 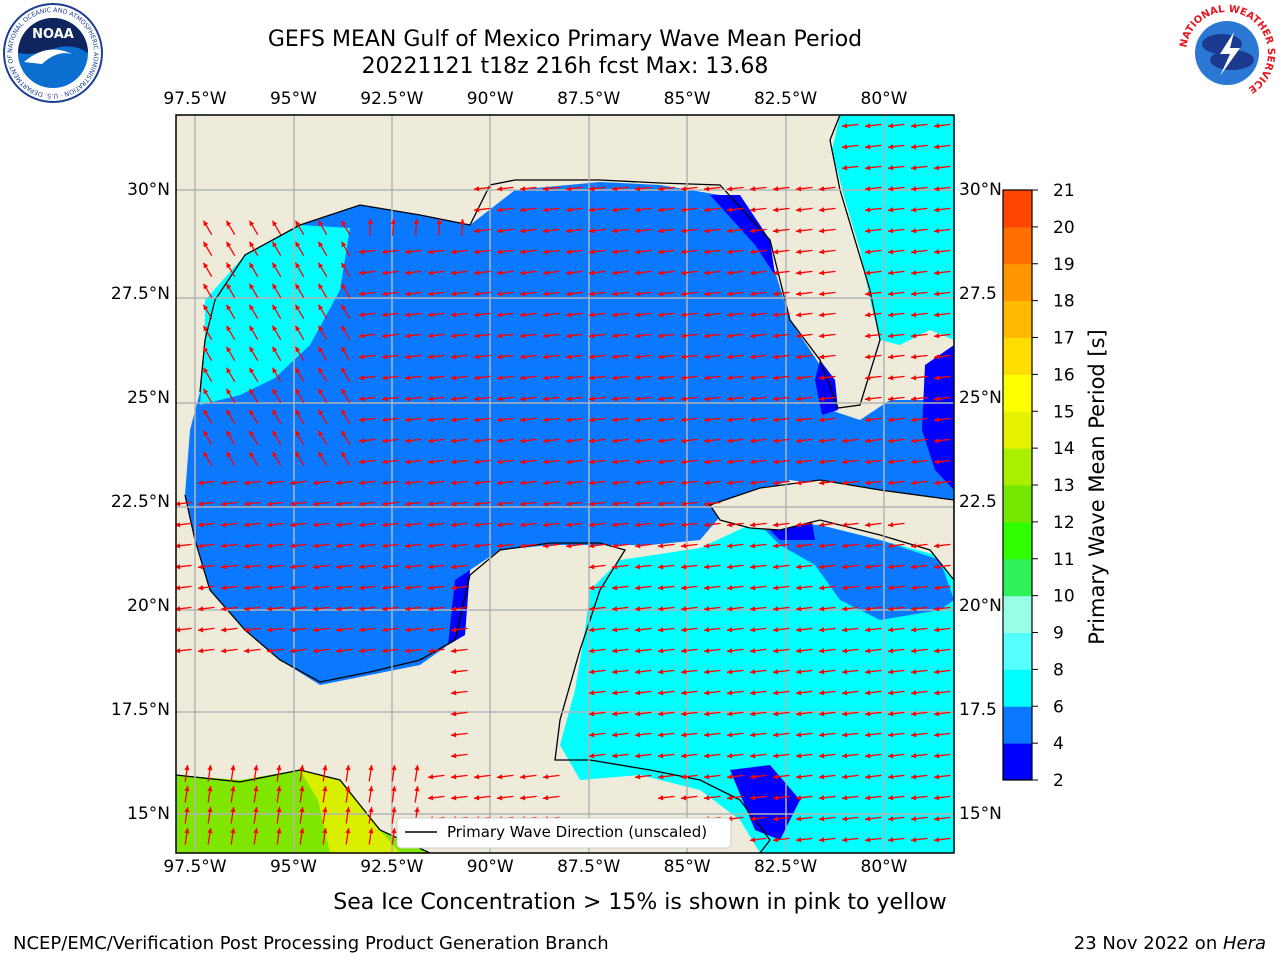 I want to click on y-tick-left: 17.5°N, so click(x=140, y=710).